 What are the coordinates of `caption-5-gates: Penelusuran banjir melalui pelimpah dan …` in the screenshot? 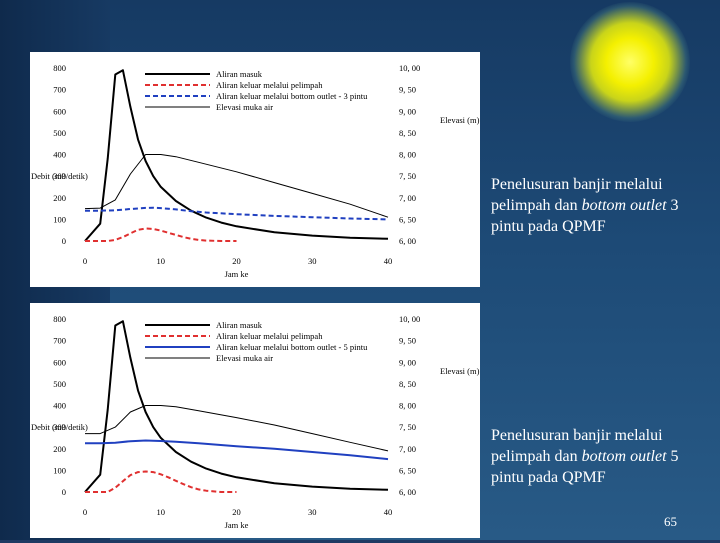 It's located at (602, 456).